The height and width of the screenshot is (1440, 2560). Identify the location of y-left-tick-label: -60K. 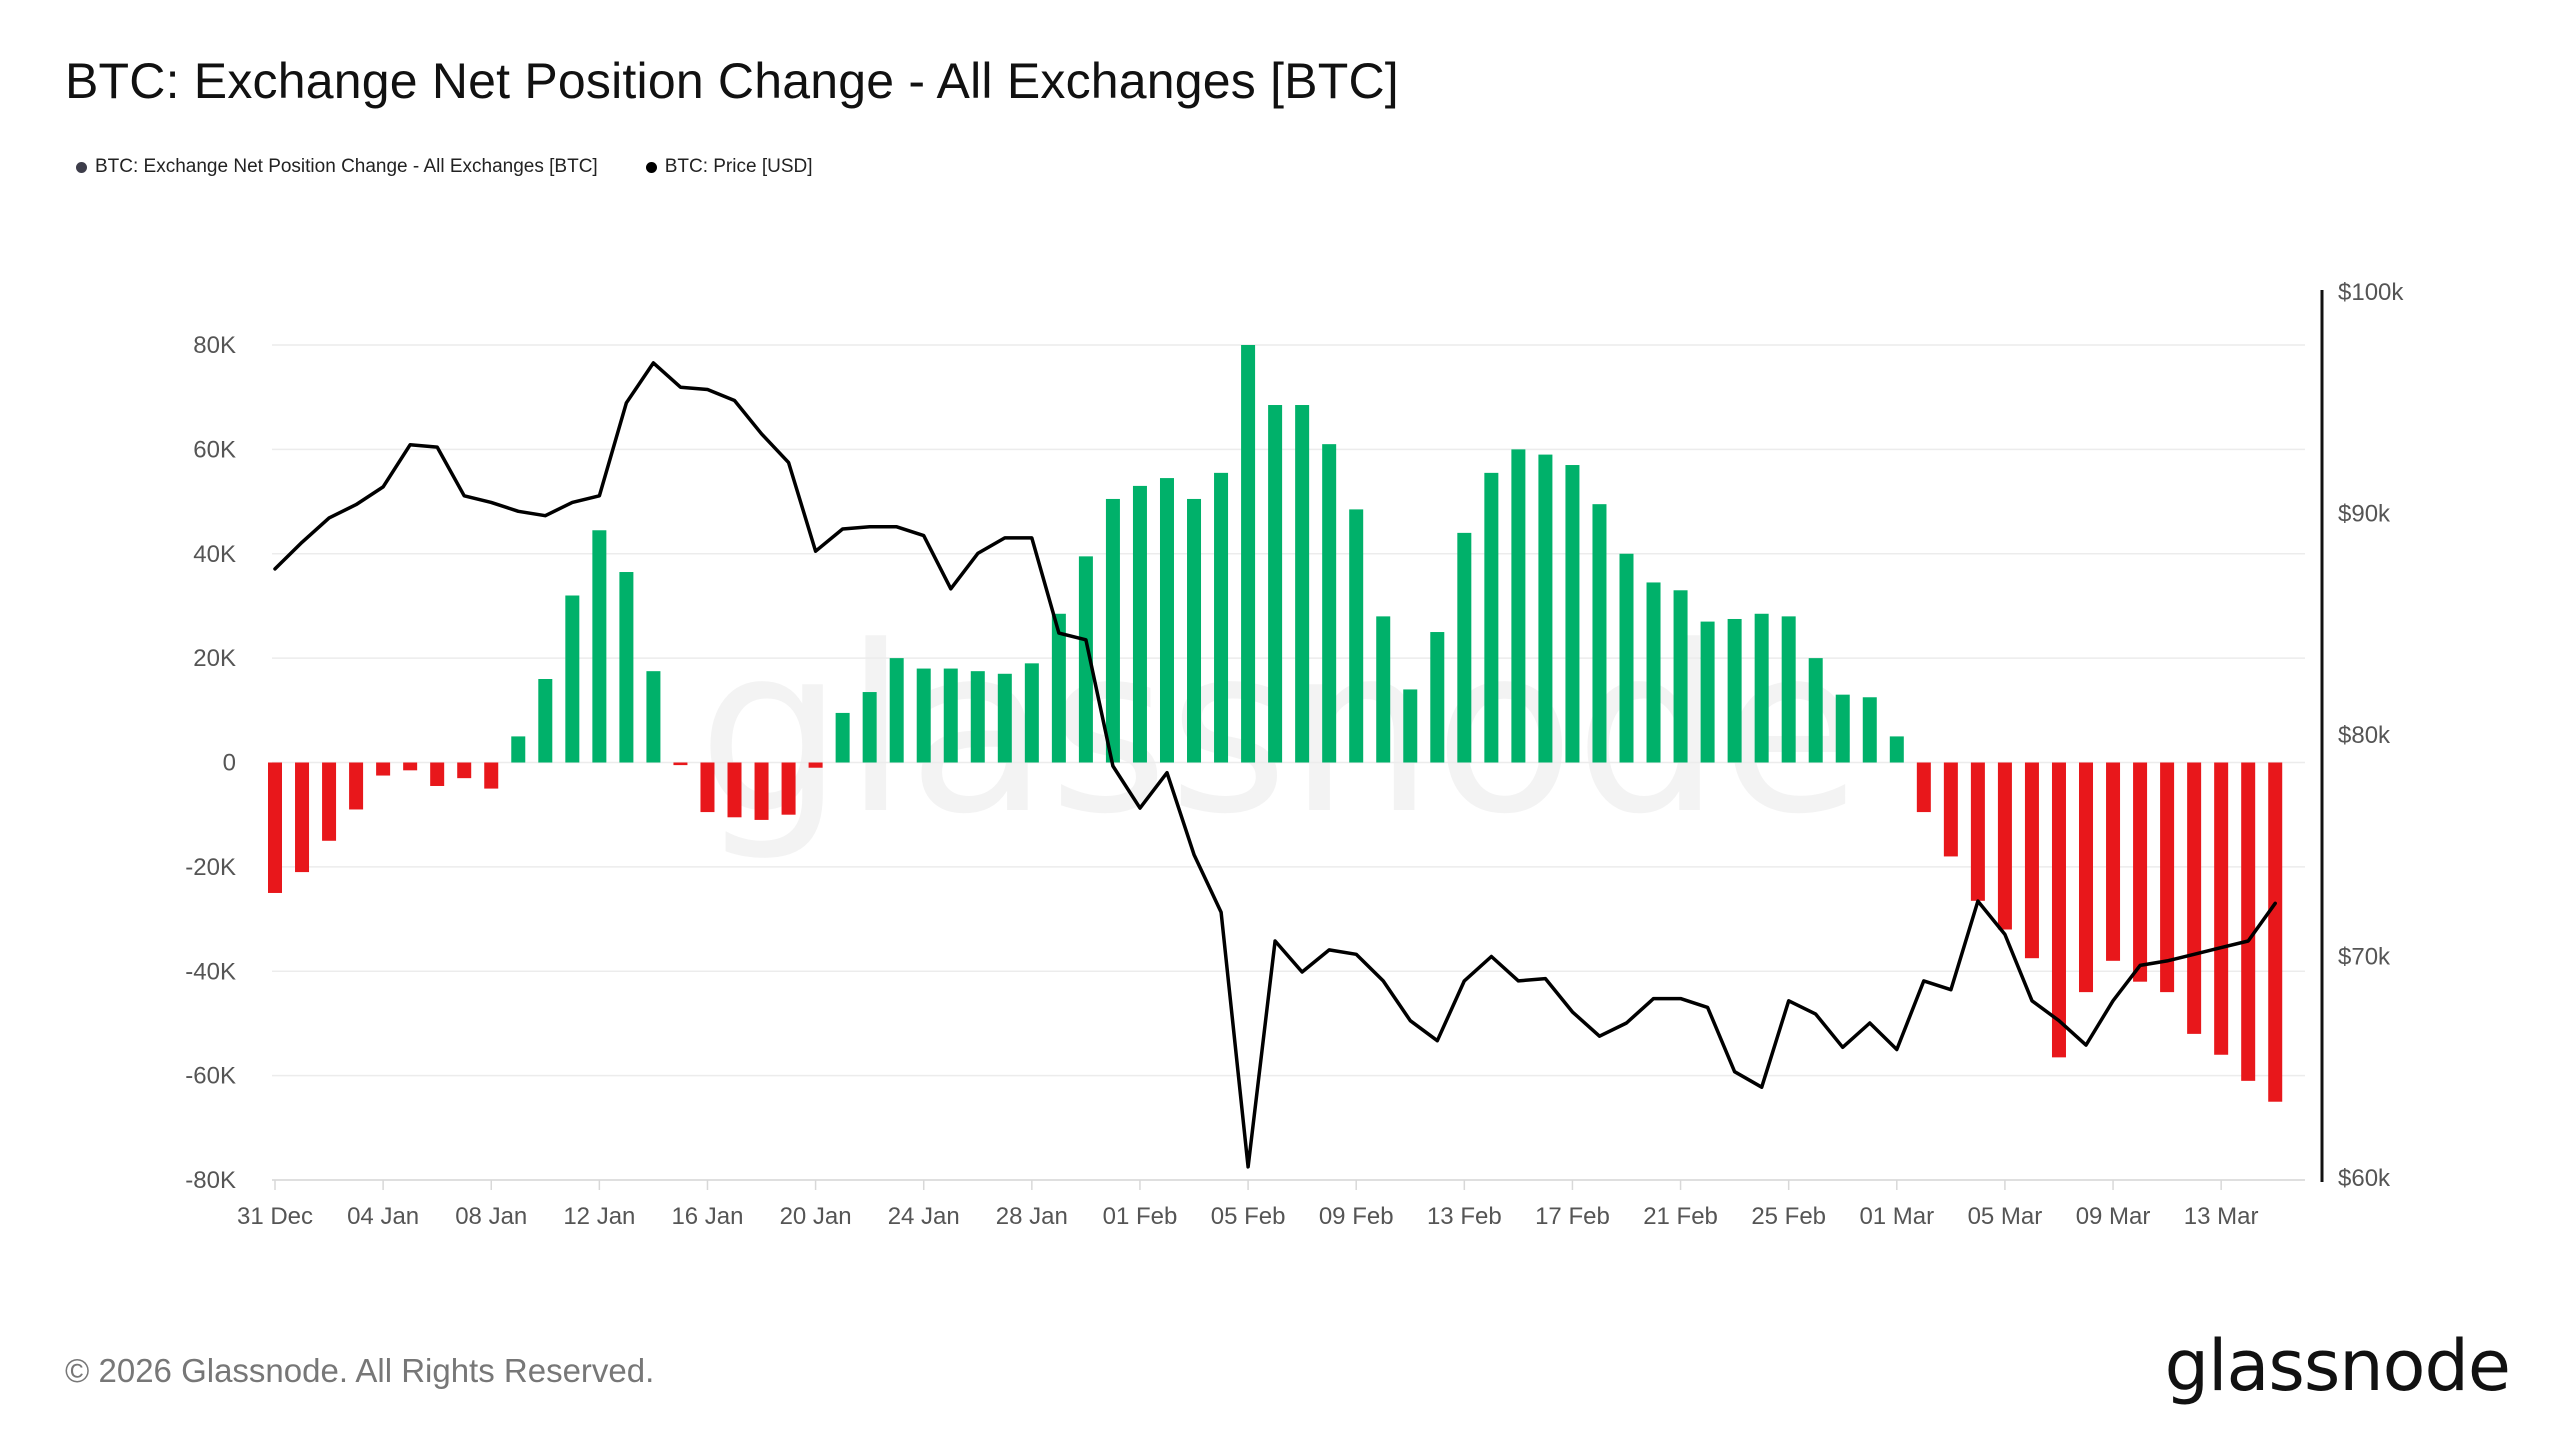
(210, 1076).